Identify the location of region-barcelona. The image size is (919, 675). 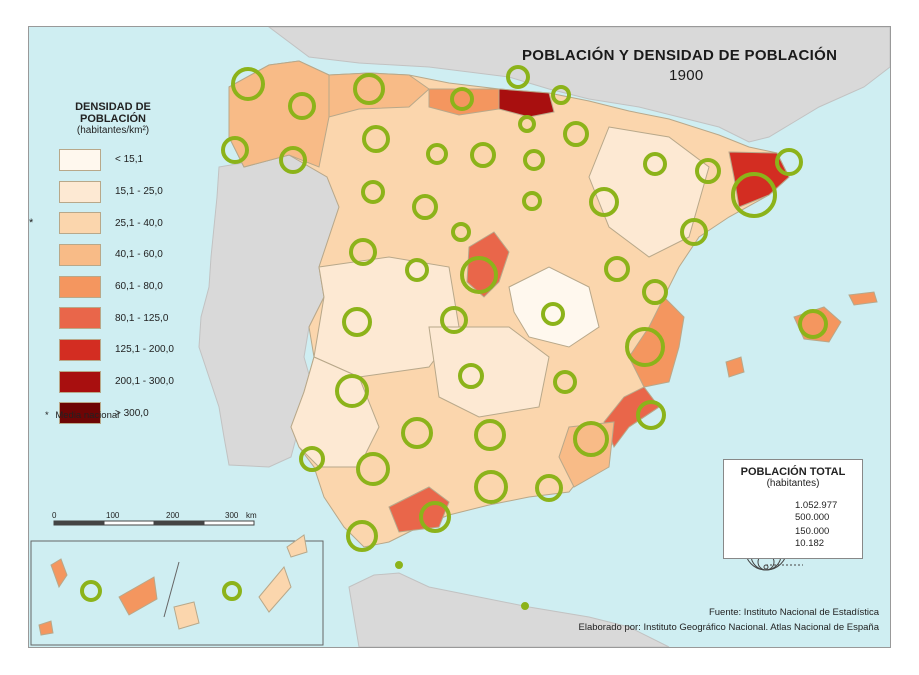
(759, 179).